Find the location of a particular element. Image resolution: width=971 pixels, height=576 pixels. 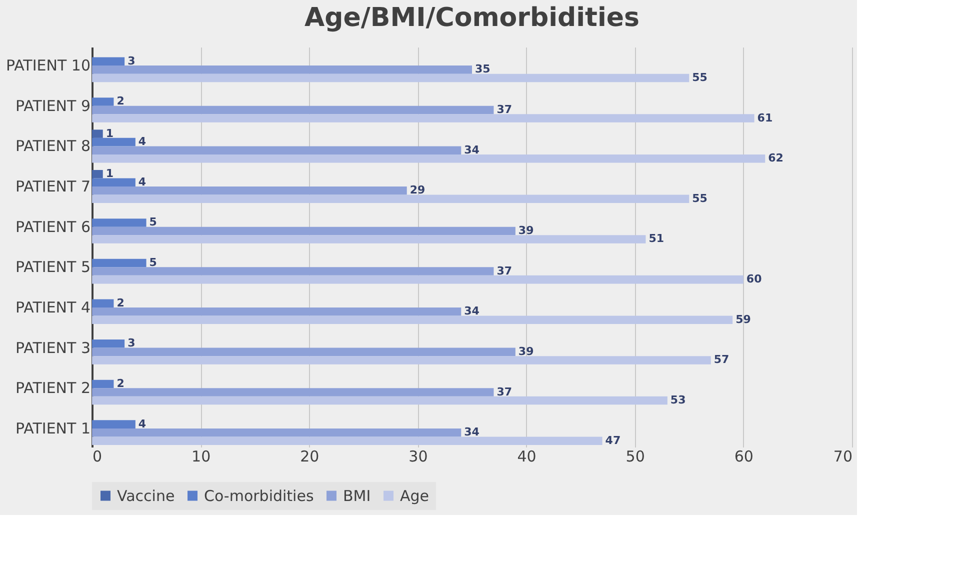

legend-label: BMI is located at coordinates (357, 495).